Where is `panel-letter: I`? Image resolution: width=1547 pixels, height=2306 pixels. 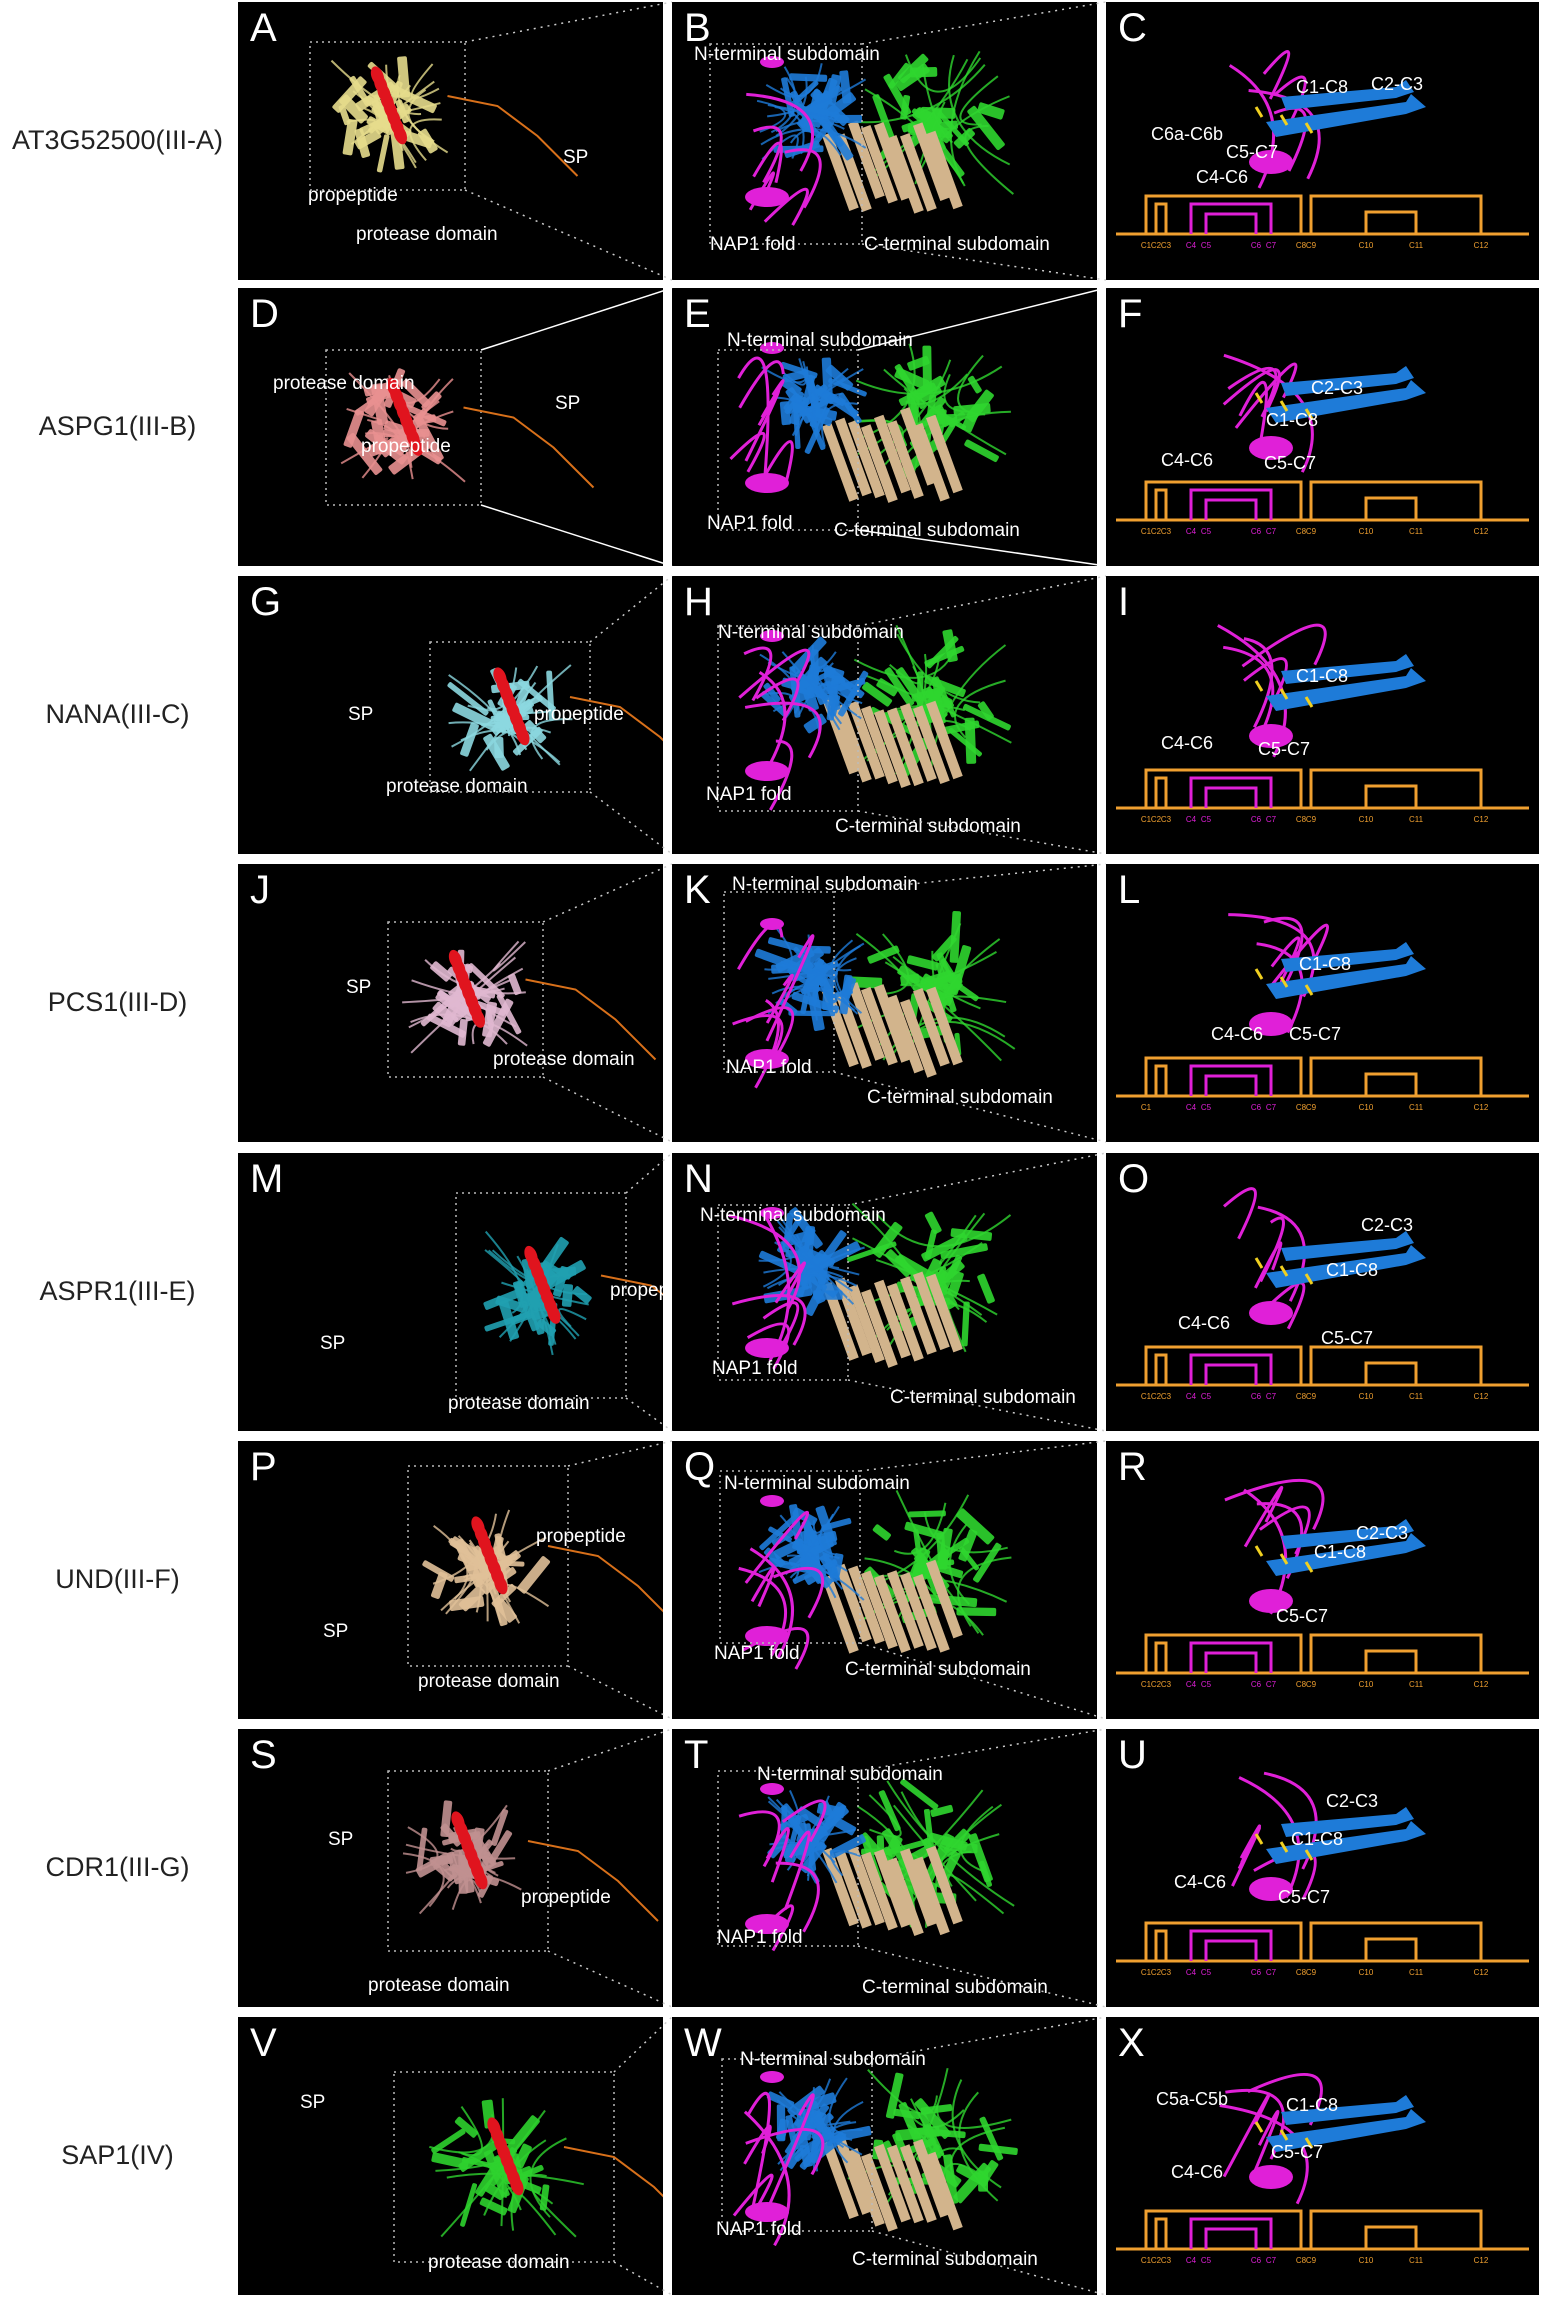 panel-letter: I is located at coordinates (1124, 602).